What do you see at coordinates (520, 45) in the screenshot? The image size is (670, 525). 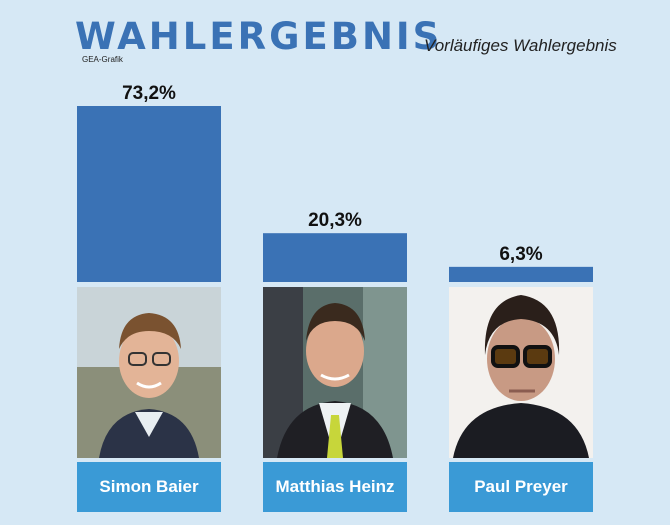 I see `chart-subtitle: Vorläufiges Wahlergebnis` at bounding box center [520, 45].